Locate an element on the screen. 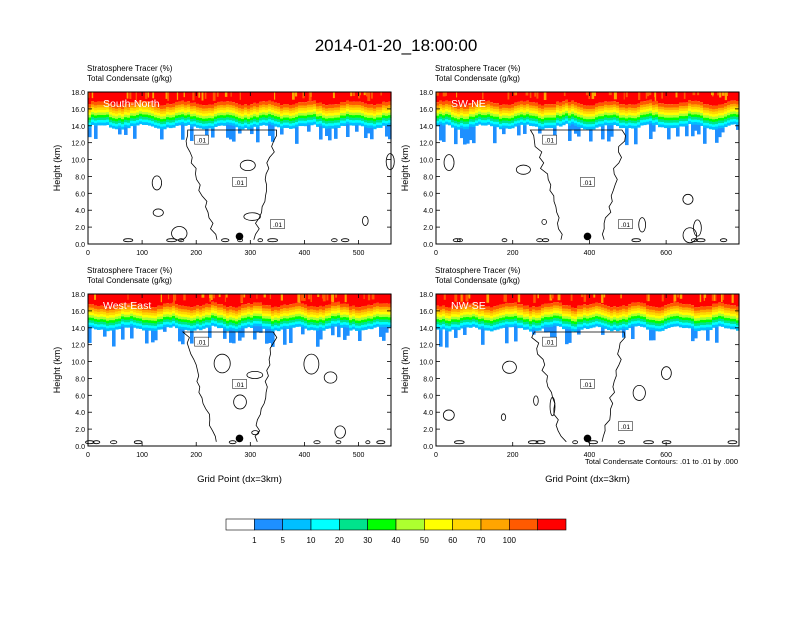  x-tick-label: 200 is located at coordinates (196, 455).